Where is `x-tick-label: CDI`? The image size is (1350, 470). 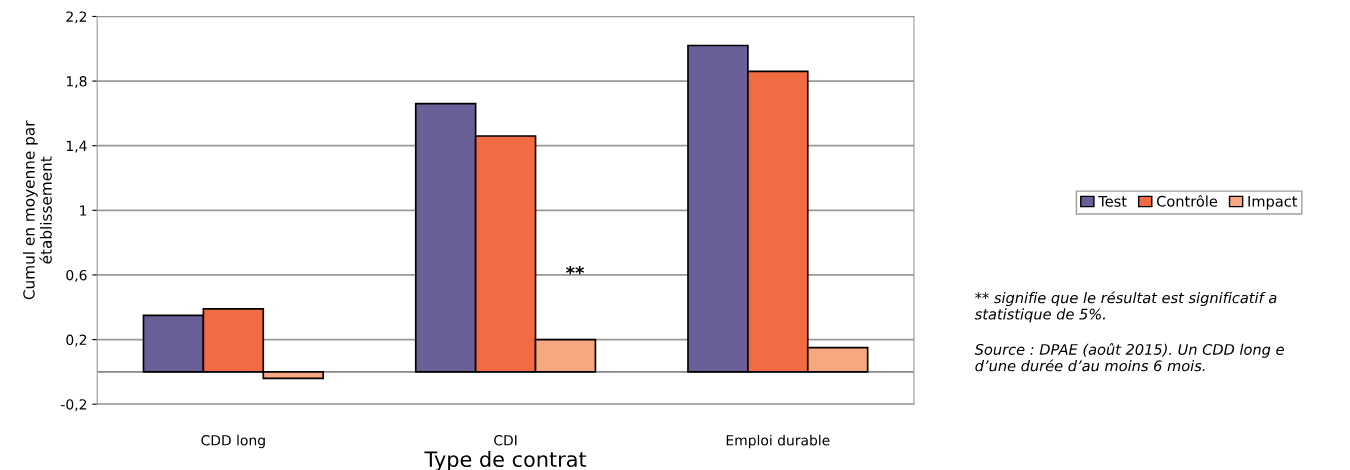
x-tick-label: CDI is located at coordinates (505, 440).